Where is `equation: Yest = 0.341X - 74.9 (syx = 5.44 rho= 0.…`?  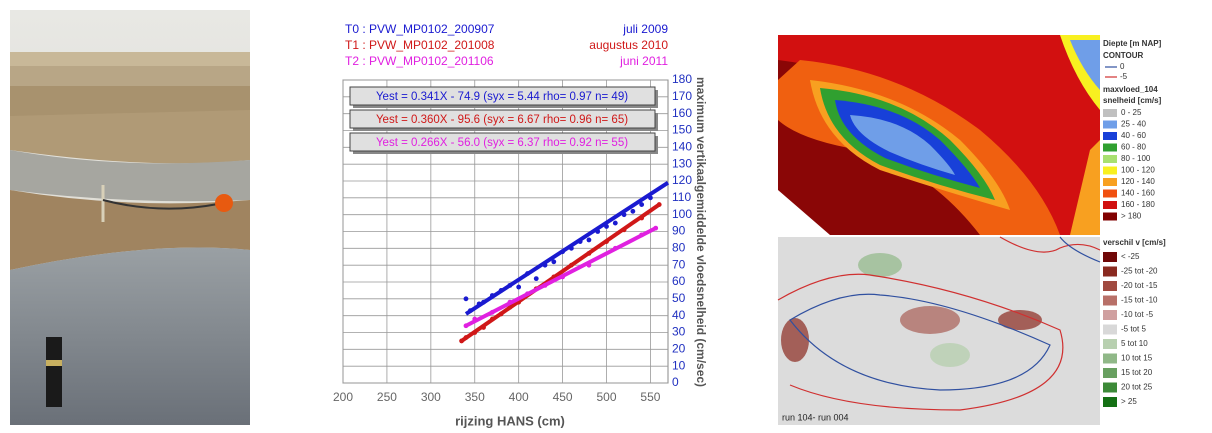
equation: Yest = 0.341X - 74.9 (syx = 5.44 rho= 0.… is located at coordinates (502, 97).